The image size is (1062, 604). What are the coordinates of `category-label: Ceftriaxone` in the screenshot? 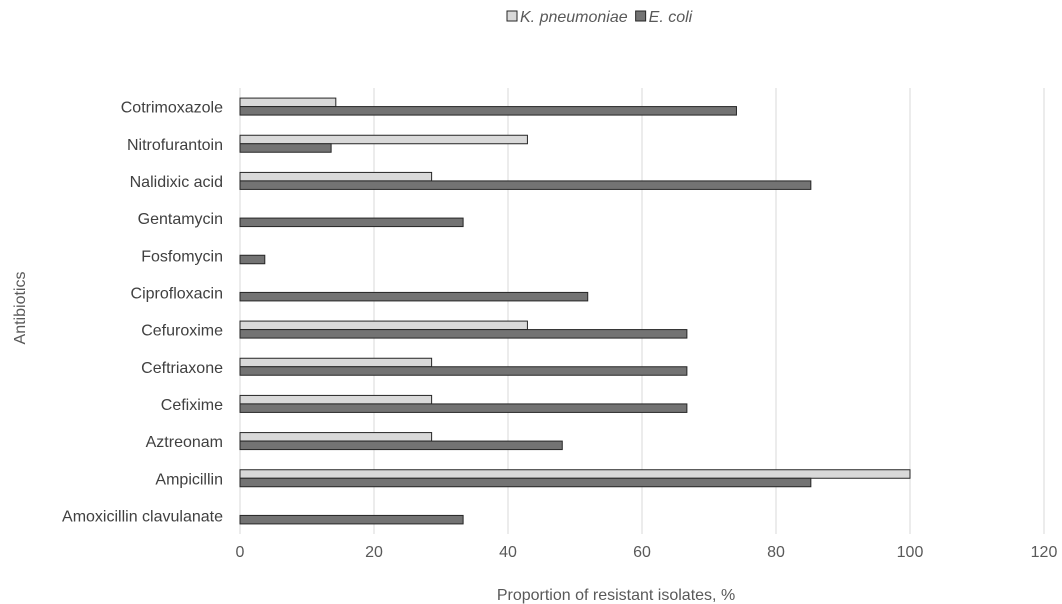 It's located at (182, 368).